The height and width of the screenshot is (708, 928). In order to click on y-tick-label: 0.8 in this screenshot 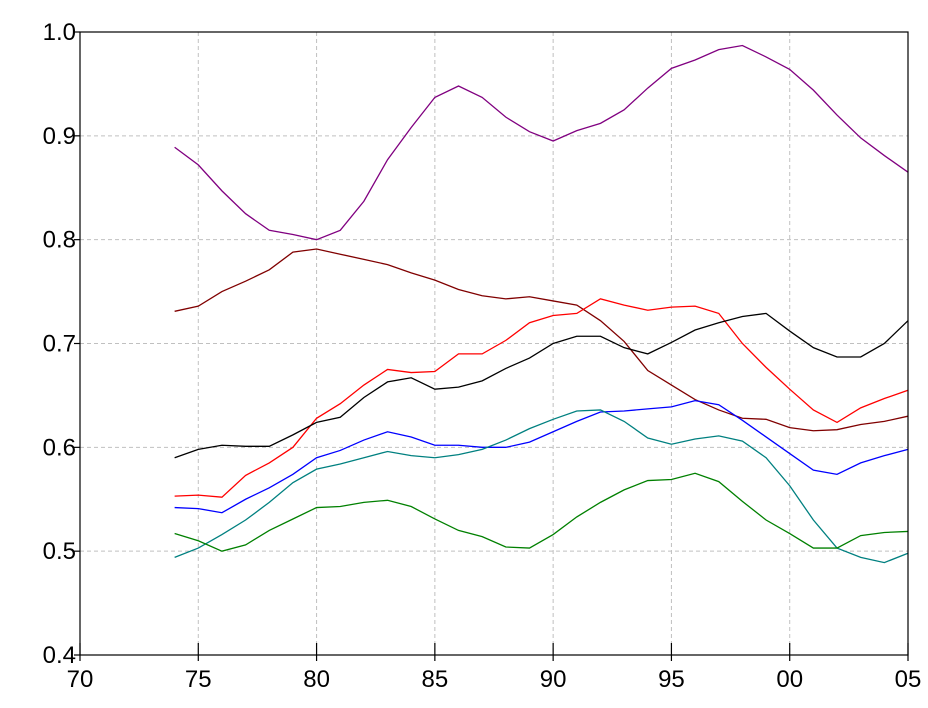, I will do `click(59, 240)`.